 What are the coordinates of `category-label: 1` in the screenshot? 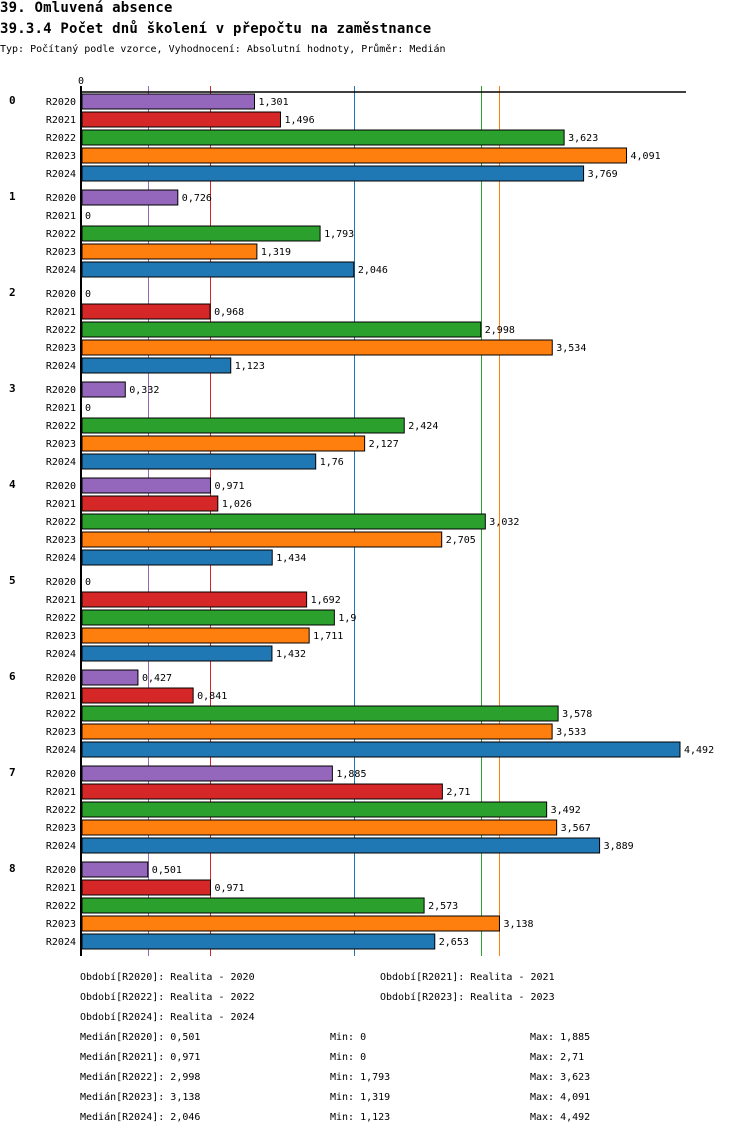 It's located at (12, 196).